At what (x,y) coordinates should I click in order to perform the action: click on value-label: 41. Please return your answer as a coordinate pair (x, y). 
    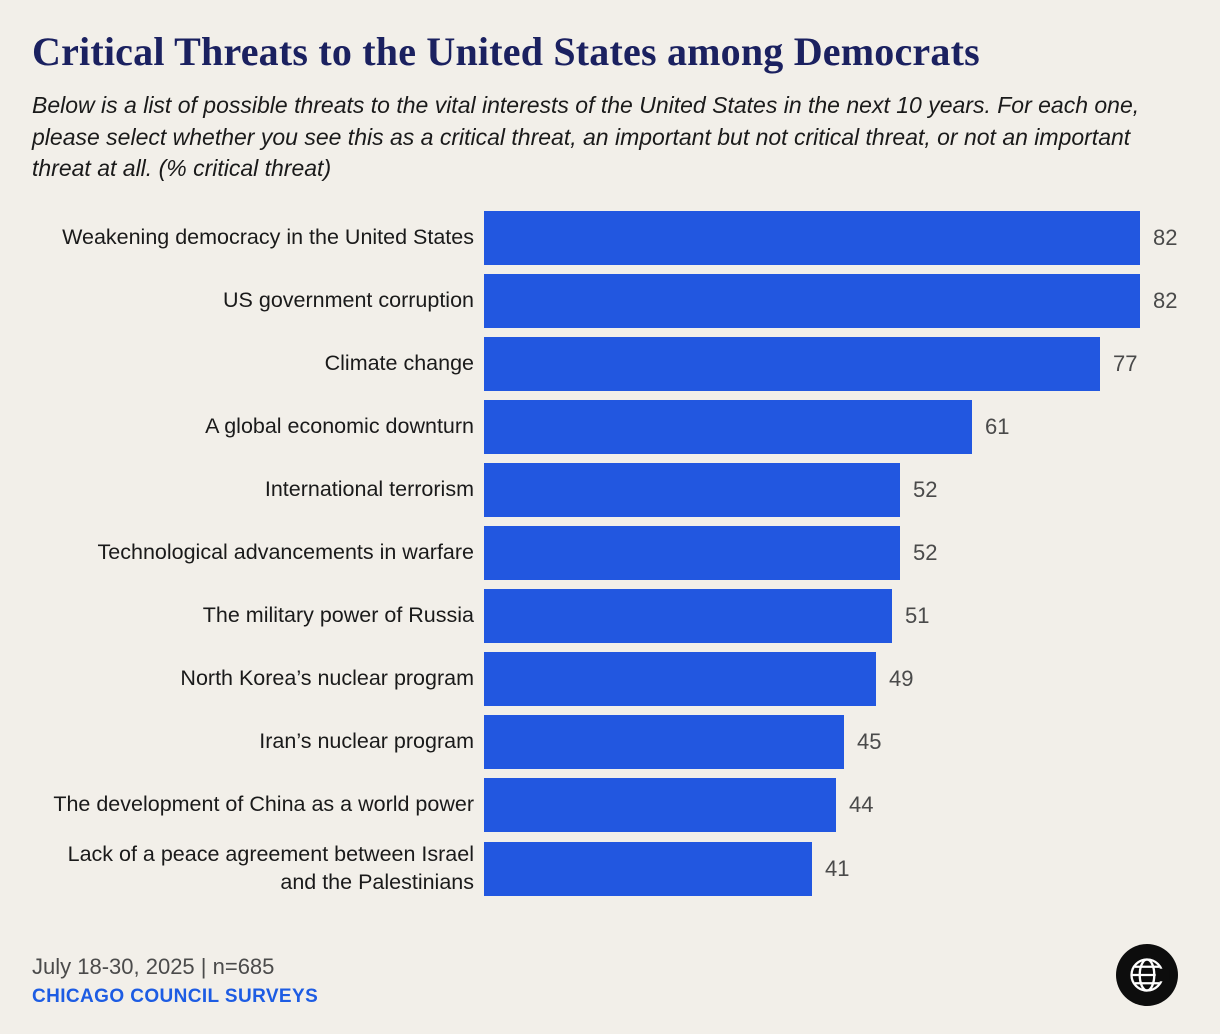
    Looking at the image, I should click on (837, 868).